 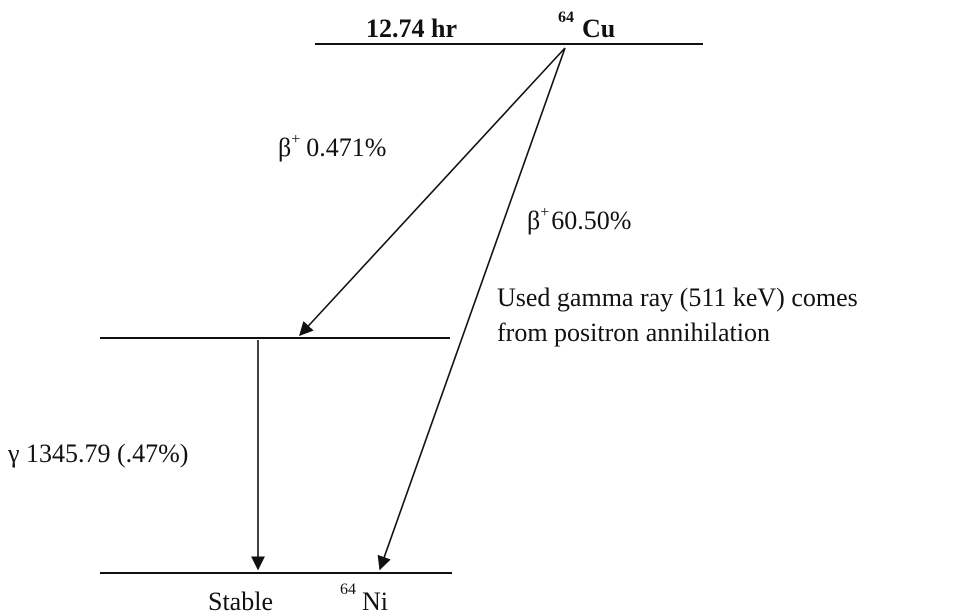 What do you see at coordinates (598, 28) in the screenshot?
I see `element: Cu` at bounding box center [598, 28].